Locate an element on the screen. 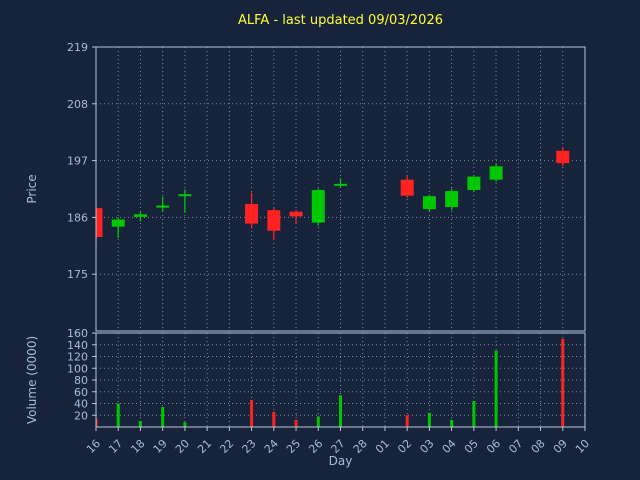 Image resolution: width=640 pixels, height=480 pixels. volume-bars is located at coordinates (330, 382).